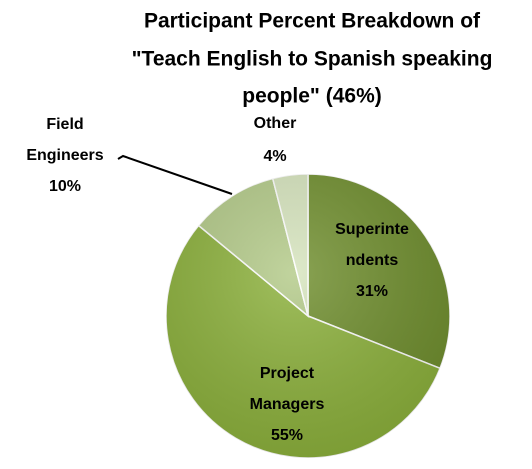  What do you see at coordinates (311, 96) in the screenshot?
I see `chart-title: people" (46%)` at bounding box center [311, 96].